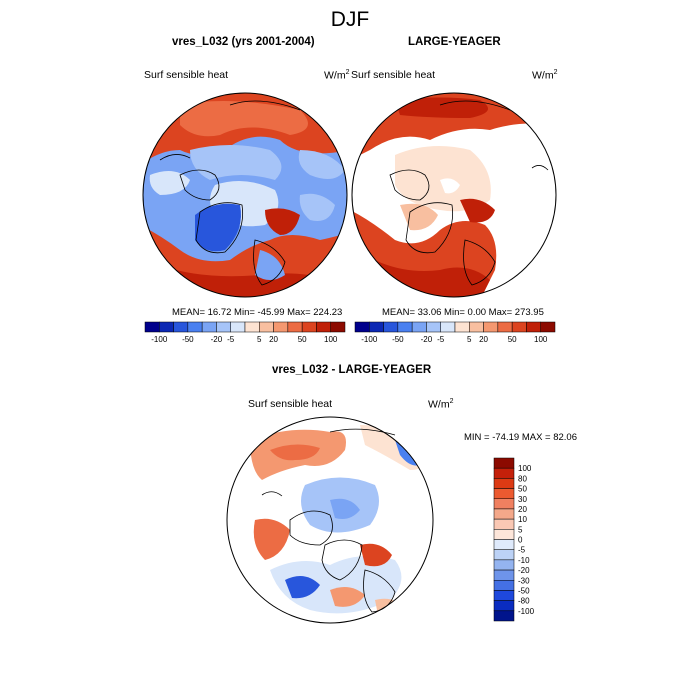 The height and width of the screenshot is (700, 700). What do you see at coordinates (463, 312) in the screenshot?
I see `panel2-stats: MEAN= 33.06 Min= 0.00 Max= 273.95` at bounding box center [463, 312].